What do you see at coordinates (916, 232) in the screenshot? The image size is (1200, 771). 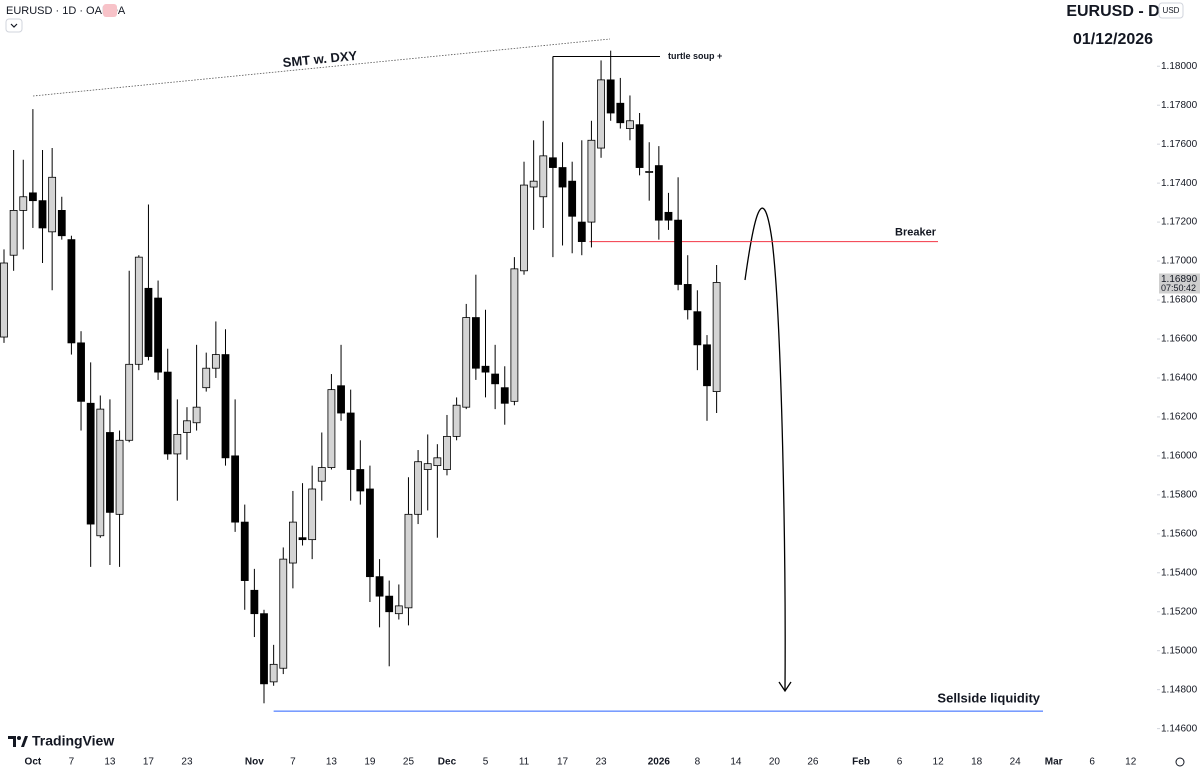 I see `breaker-label: Breaker` at bounding box center [916, 232].